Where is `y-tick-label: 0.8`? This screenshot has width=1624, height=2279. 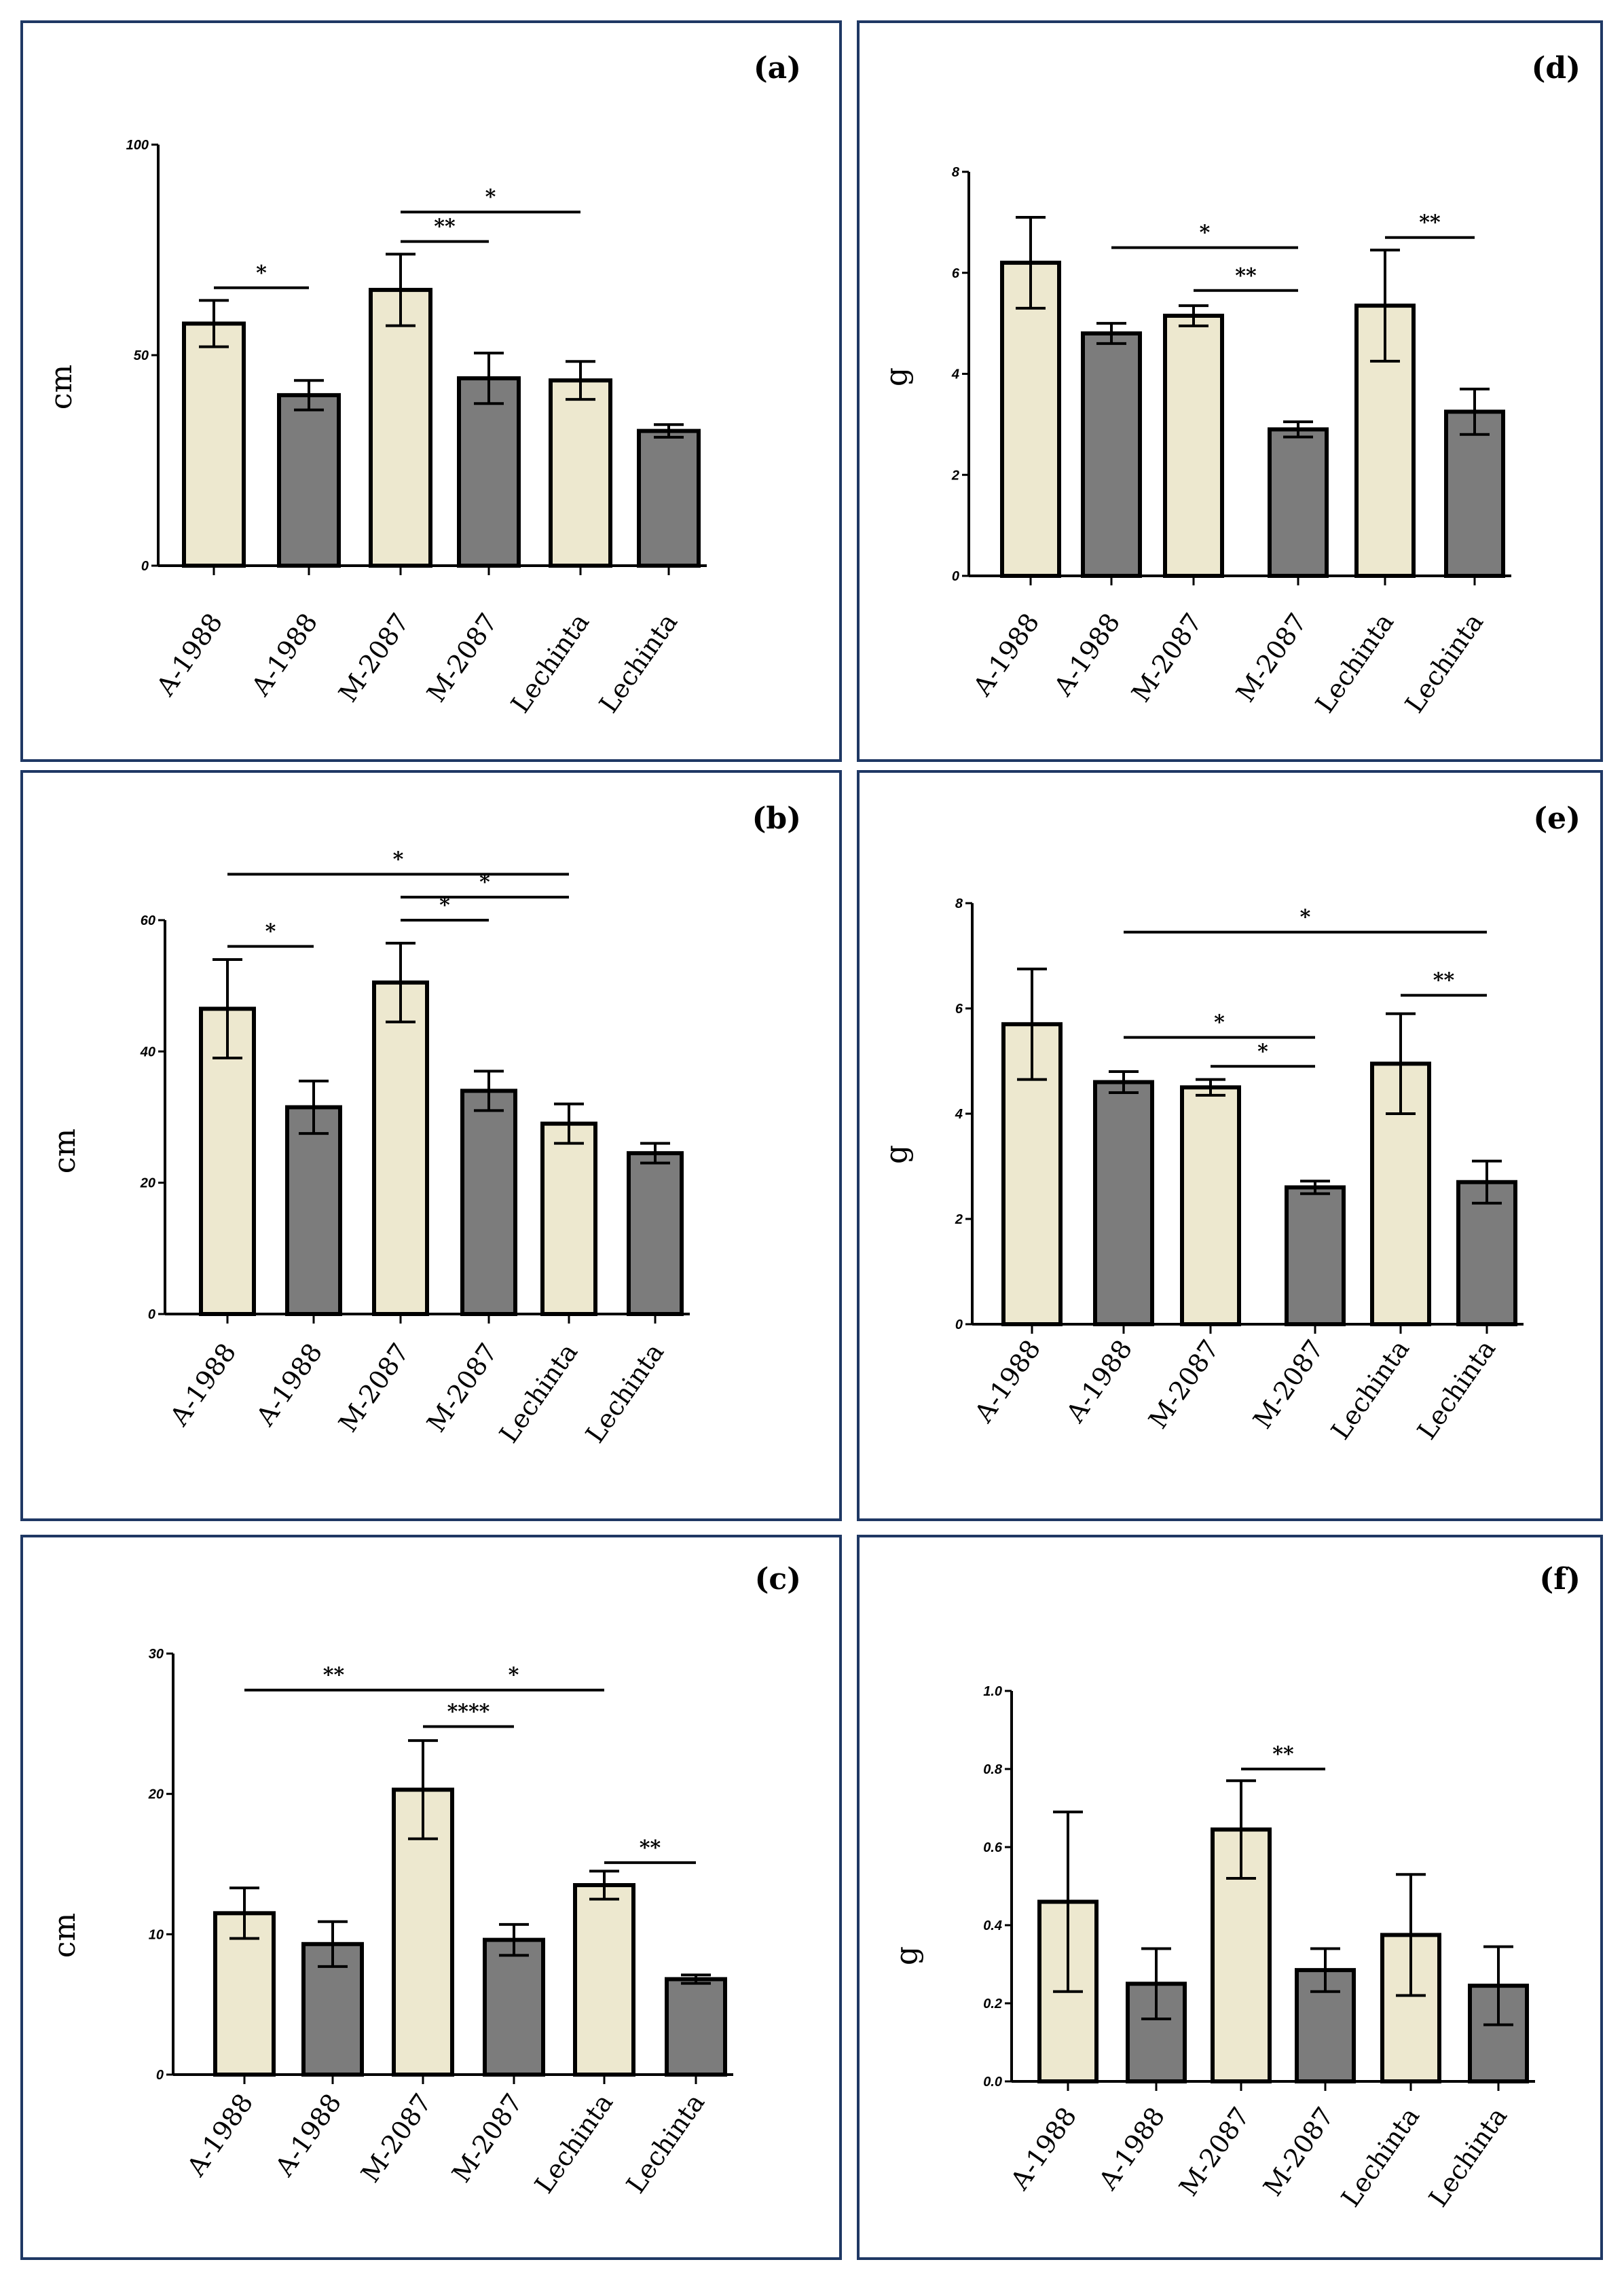
y-tick-label: 0.8 is located at coordinates (993, 1769).